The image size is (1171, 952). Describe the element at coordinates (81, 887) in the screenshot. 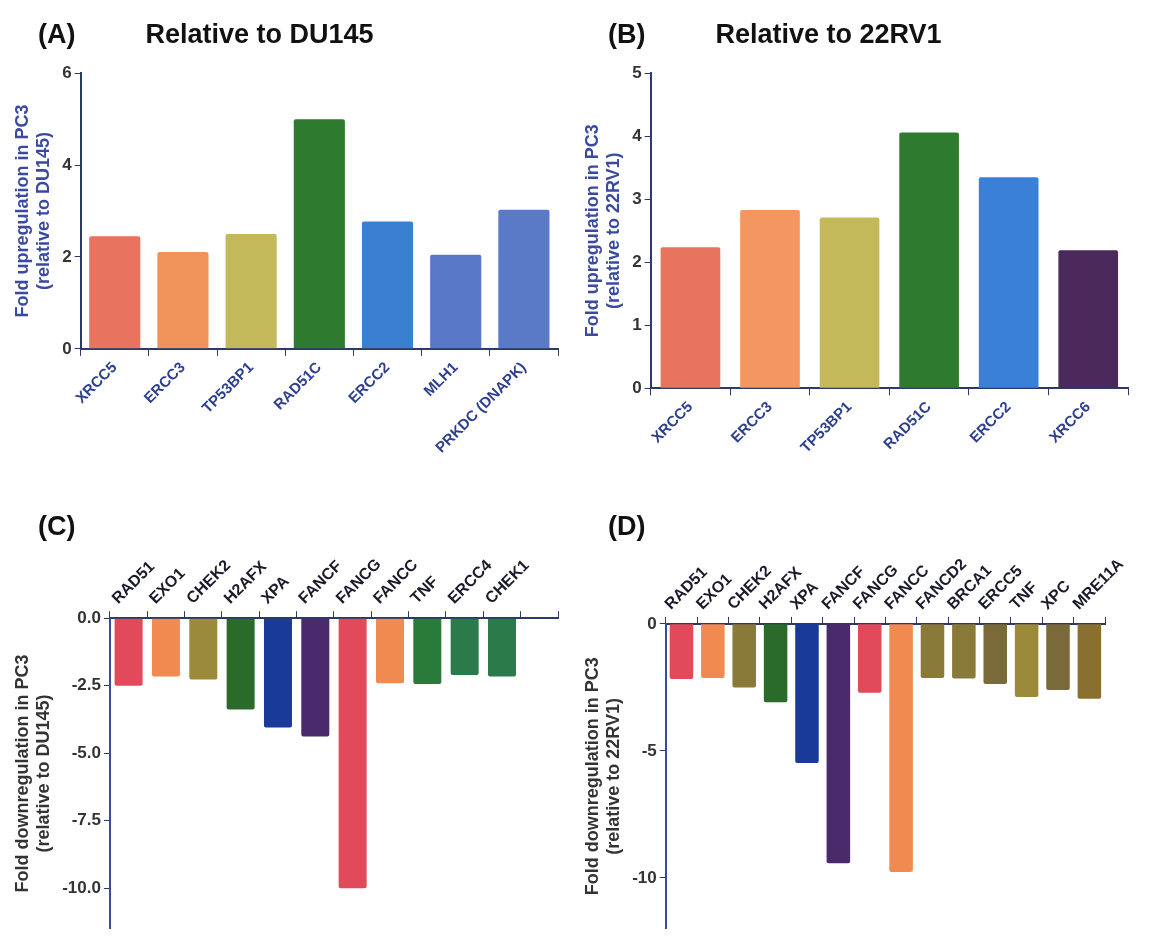

I see `y-tick-label: -10.0` at that location.